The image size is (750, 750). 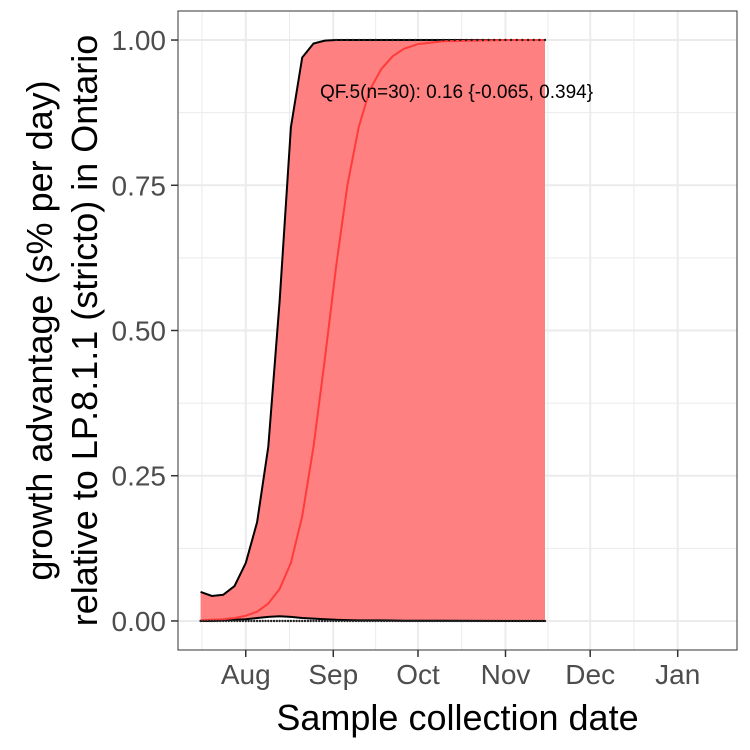 What do you see at coordinates (677, 674) in the screenshot?
I see `x-tick-label: Jan` at bounding box center [677, 674].